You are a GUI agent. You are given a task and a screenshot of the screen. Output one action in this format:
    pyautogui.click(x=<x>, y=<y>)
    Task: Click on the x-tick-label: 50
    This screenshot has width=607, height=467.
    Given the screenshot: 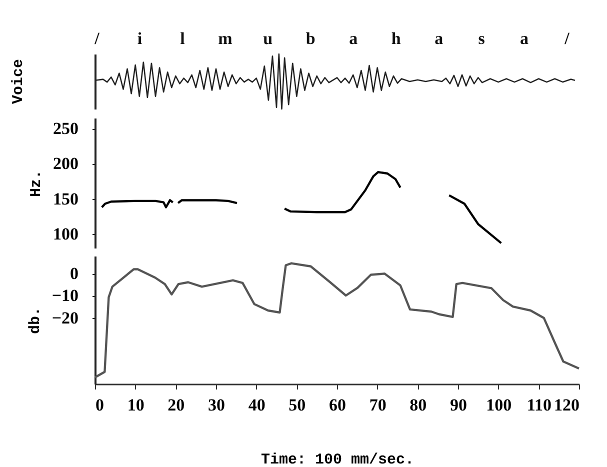 What is the action you would take?
    pyautogui.click(x=297, y=405)
    